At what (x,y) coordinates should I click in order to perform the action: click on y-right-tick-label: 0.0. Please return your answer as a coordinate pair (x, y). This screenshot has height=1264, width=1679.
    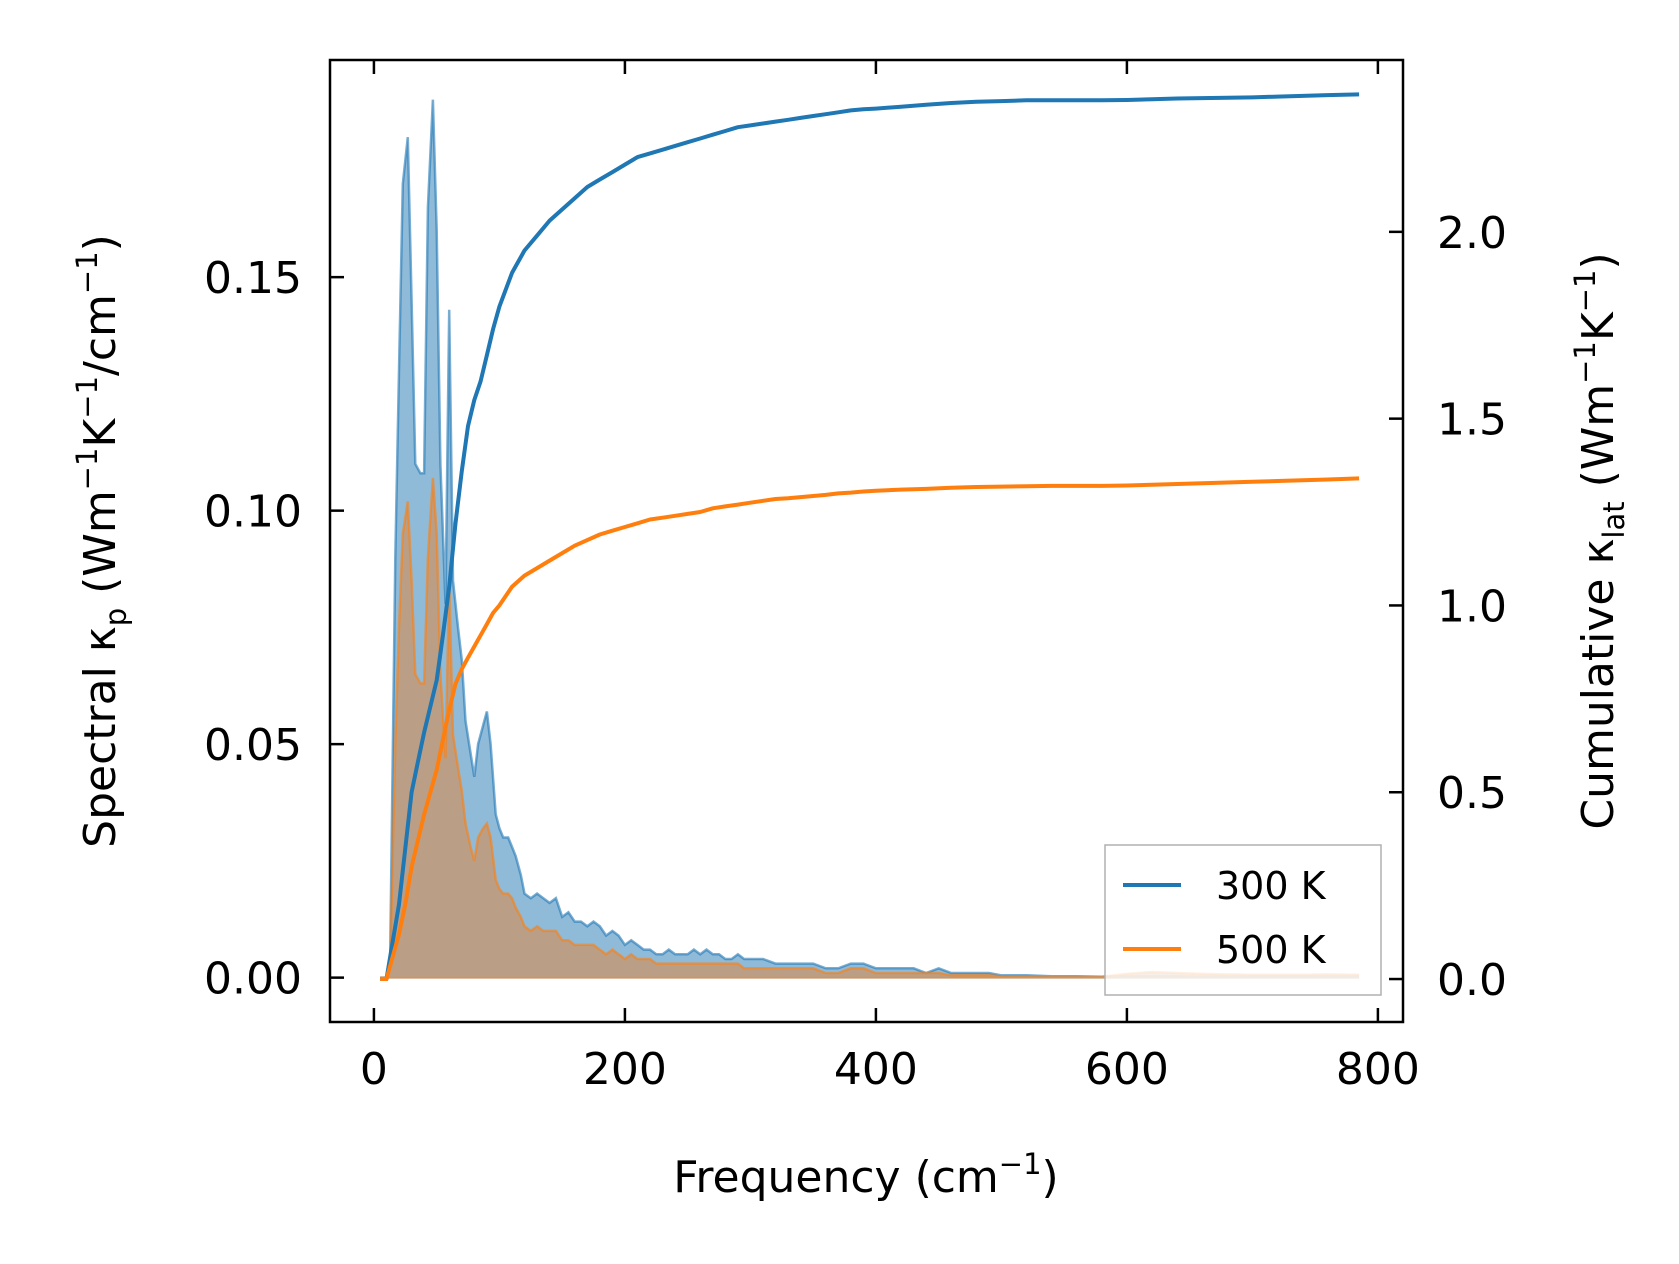
    Looking at the image, I should click on (1472, 980).